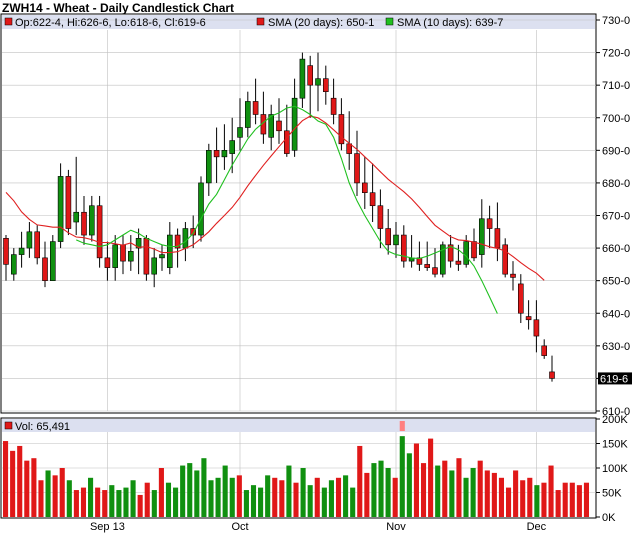  Describe the element at coordinates (298, 22) in the screenshot. I see `price-legend-band` at that location.